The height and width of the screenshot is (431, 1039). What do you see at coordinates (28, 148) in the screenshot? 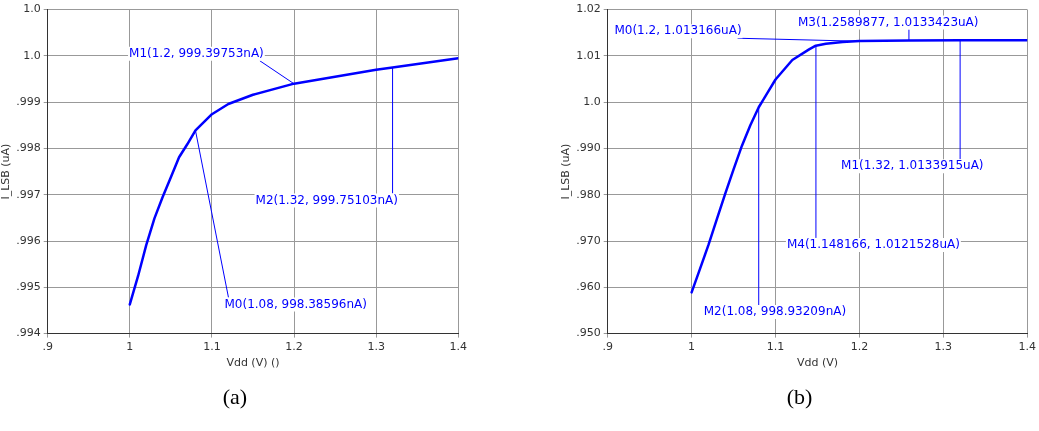
I see `y-tick-label: .998` at bounding box center [28, 148].